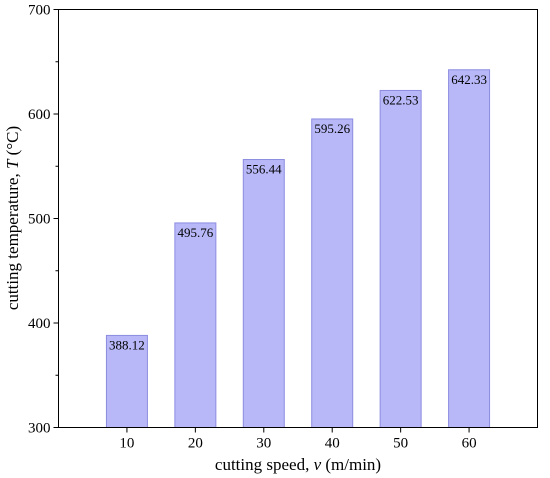 The width and height of the screenshot is (550, 478). Describe the element at coordinates (39, 115) in the screenshot. I see `y-tick-label-600: 600` at that location.